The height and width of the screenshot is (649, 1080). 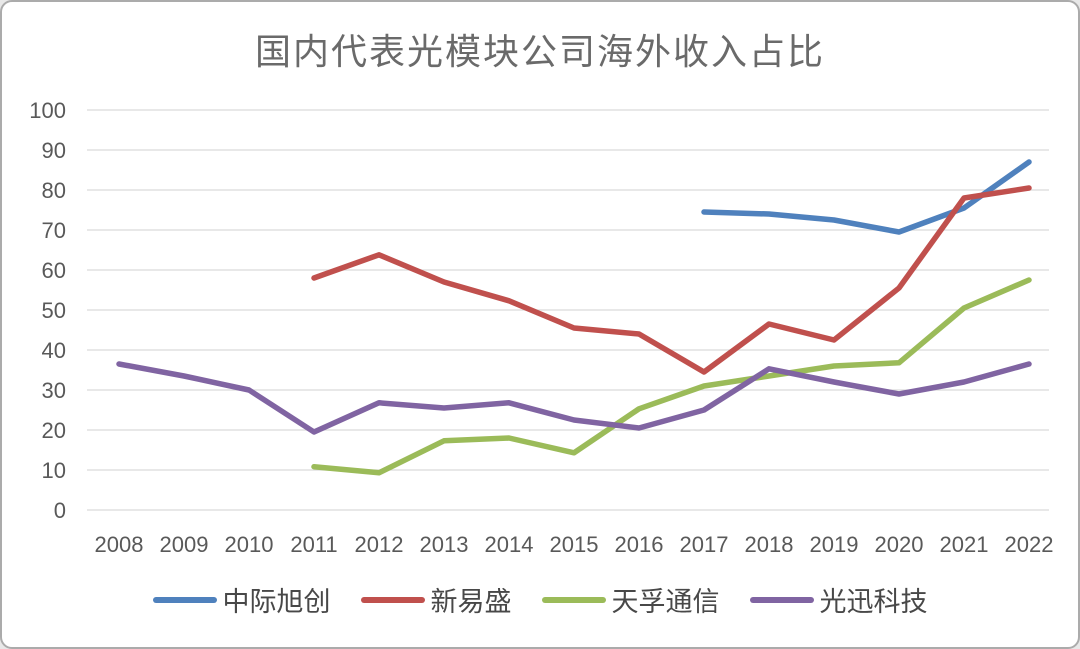 What do you see at coordinates (249, 544) in the screenshot?
I see `x-axis-tick-label: 2010` at bounding box center [249, 544].